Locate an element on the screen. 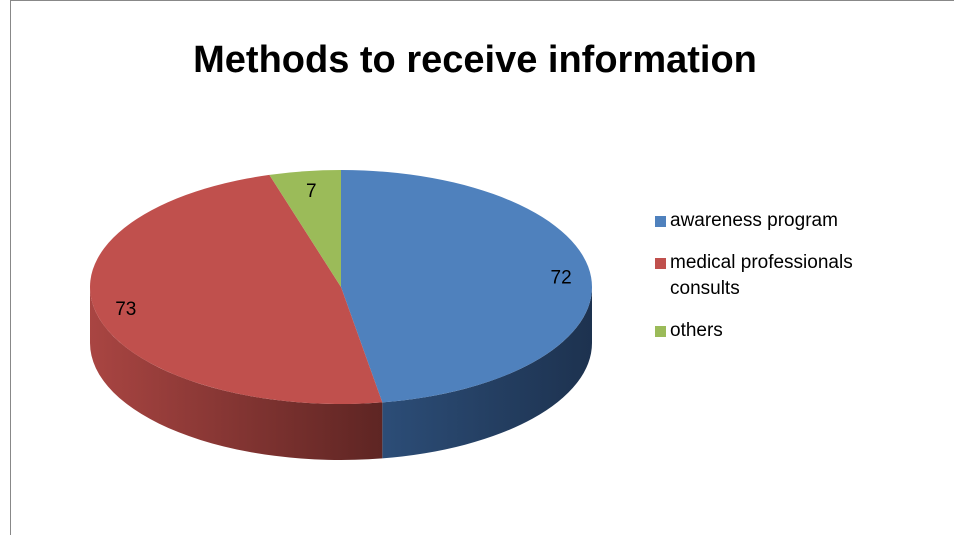 The width and height of the screenshot is (954, 535). data-label: 7 is located at coordinates (311, 191).